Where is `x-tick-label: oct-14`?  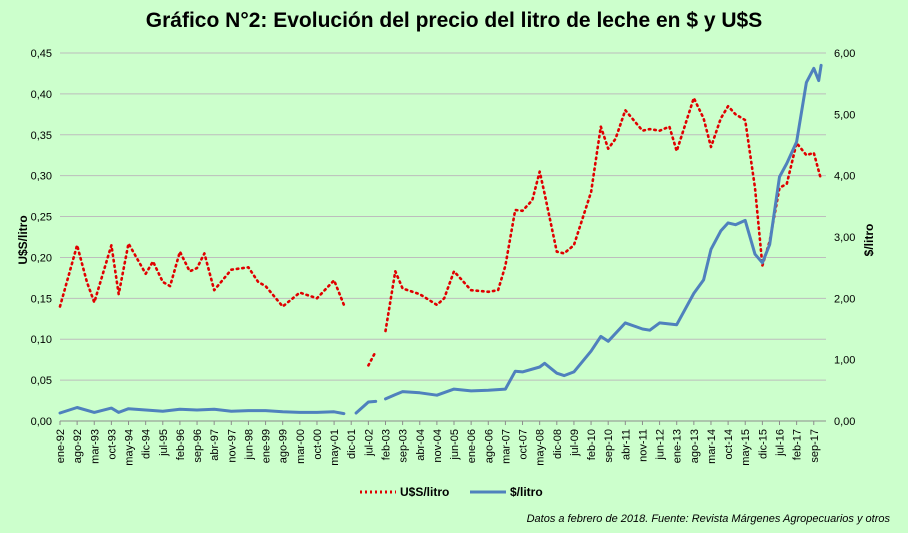
x-tick-label: oct-14 is located at coordinates (729, 444).